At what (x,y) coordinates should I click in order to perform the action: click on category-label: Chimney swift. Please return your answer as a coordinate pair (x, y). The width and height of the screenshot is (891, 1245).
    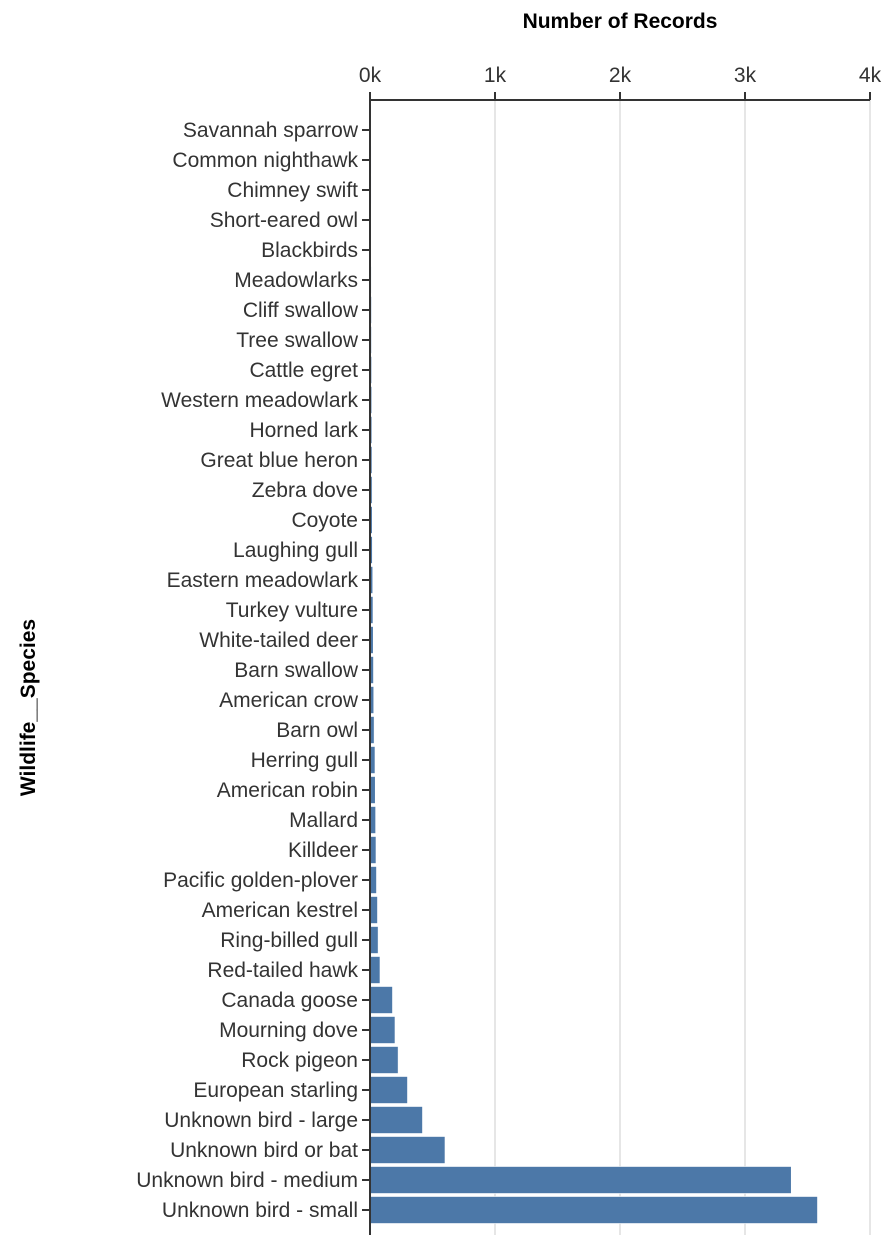
    Looking at the image, I should click on (292, 190).